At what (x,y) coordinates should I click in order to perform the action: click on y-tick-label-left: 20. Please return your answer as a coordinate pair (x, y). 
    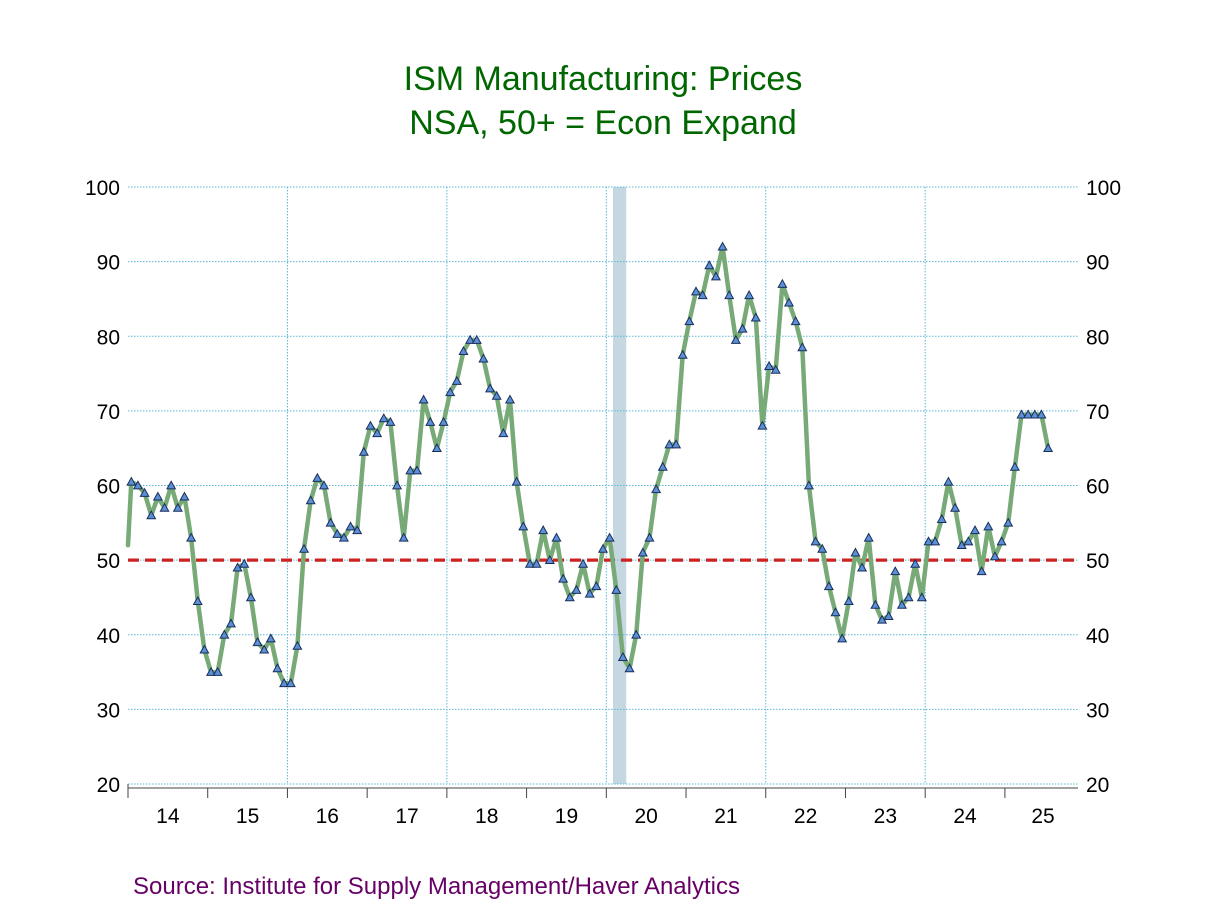
    Looking at the image, I should click on (108, 785).